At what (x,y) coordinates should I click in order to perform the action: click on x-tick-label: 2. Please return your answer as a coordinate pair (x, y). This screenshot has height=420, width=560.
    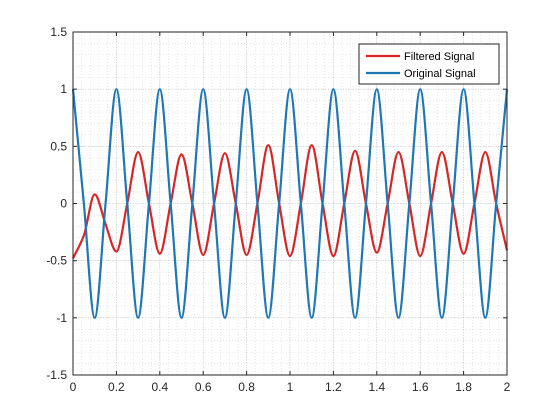
    Looking at the image, I should click on (507, 387).